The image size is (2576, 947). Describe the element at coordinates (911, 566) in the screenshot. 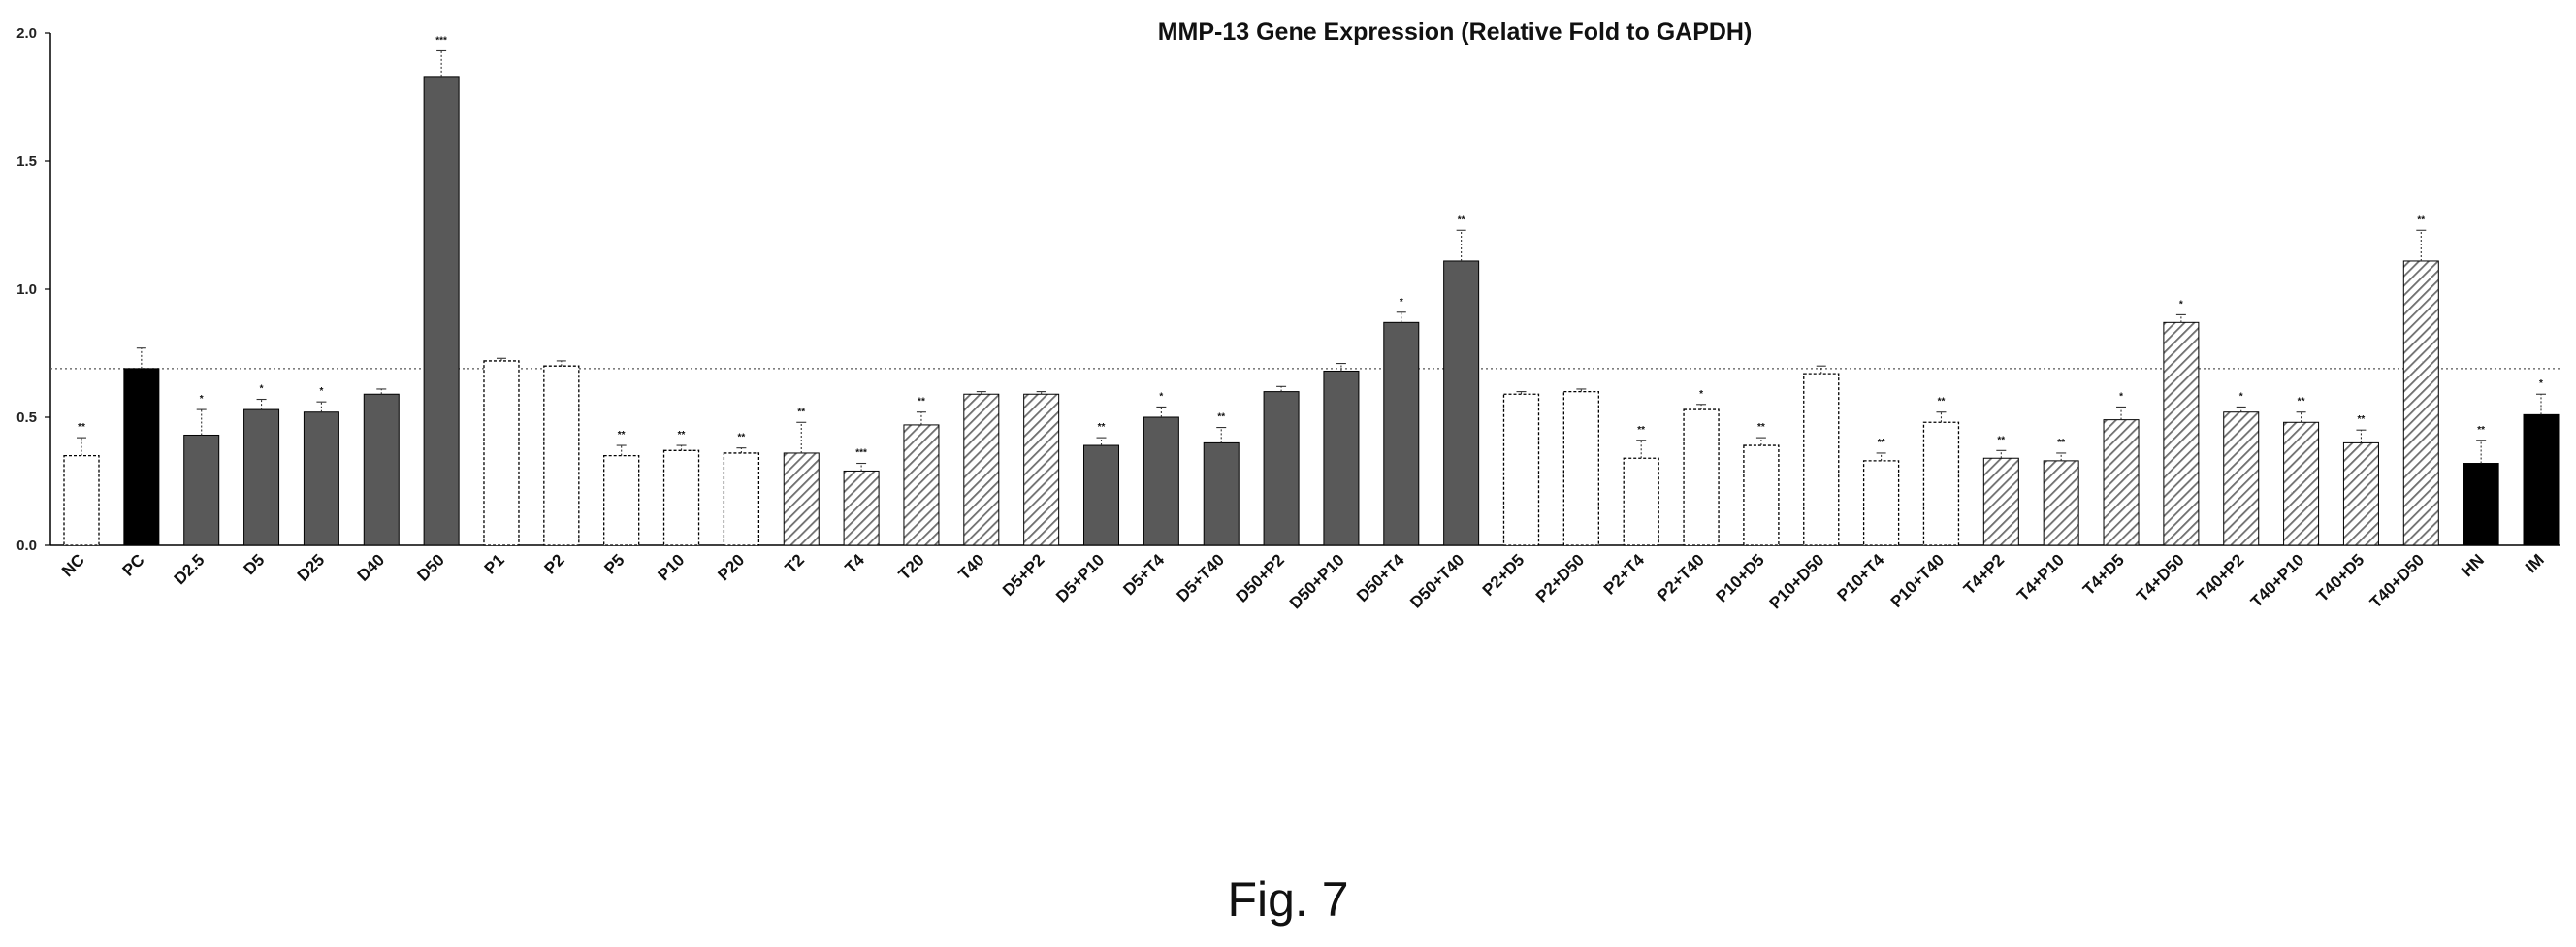

I see `category-label: T20` at that location.